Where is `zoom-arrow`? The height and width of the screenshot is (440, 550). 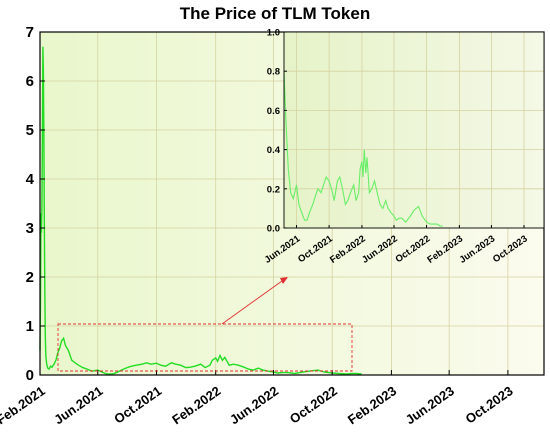 zoom-arrow is located at coordinates (252, 302).